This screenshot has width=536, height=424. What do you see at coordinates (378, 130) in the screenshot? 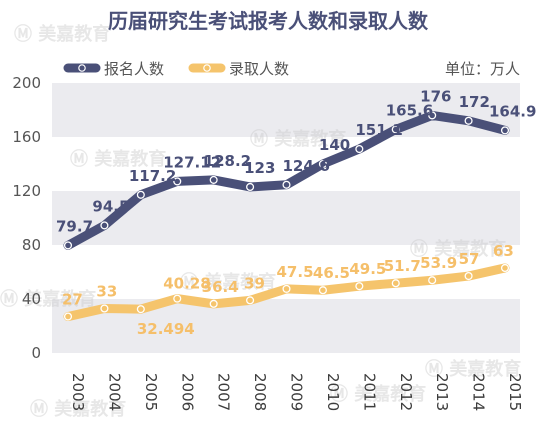
I see `data-label: 151.1` at bounding box center [378, 130].